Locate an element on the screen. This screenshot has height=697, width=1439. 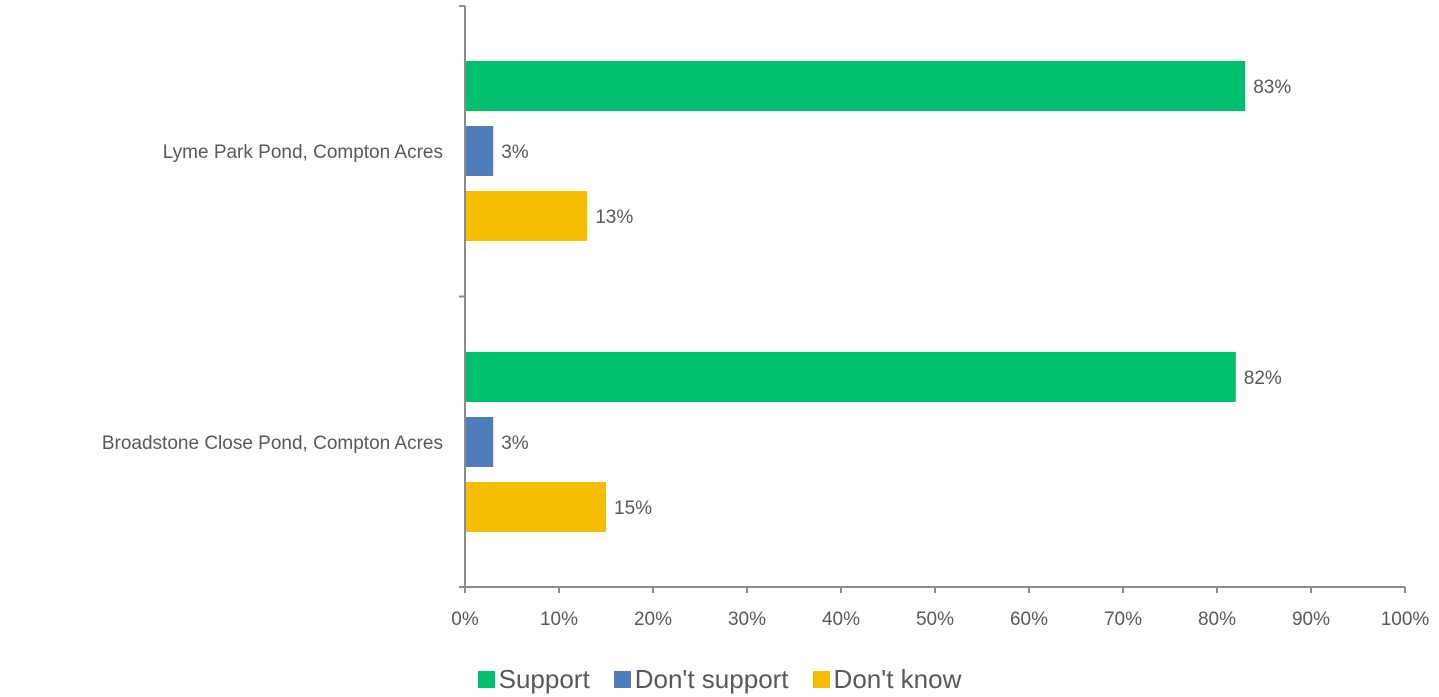
x-tick-label: 0% is located at coordinates (465, 619).